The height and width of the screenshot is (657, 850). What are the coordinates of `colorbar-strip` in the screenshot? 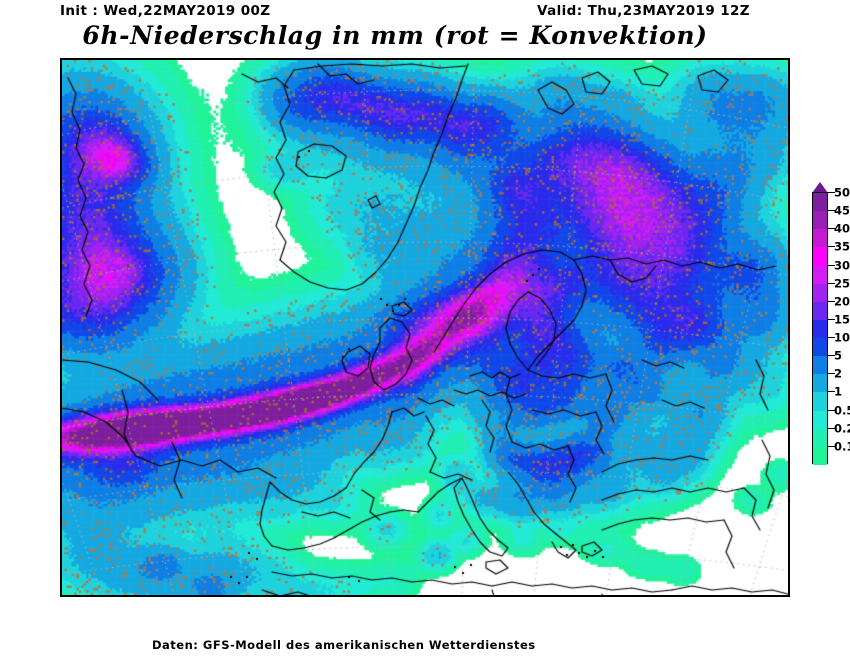 It's located at (820, 328).